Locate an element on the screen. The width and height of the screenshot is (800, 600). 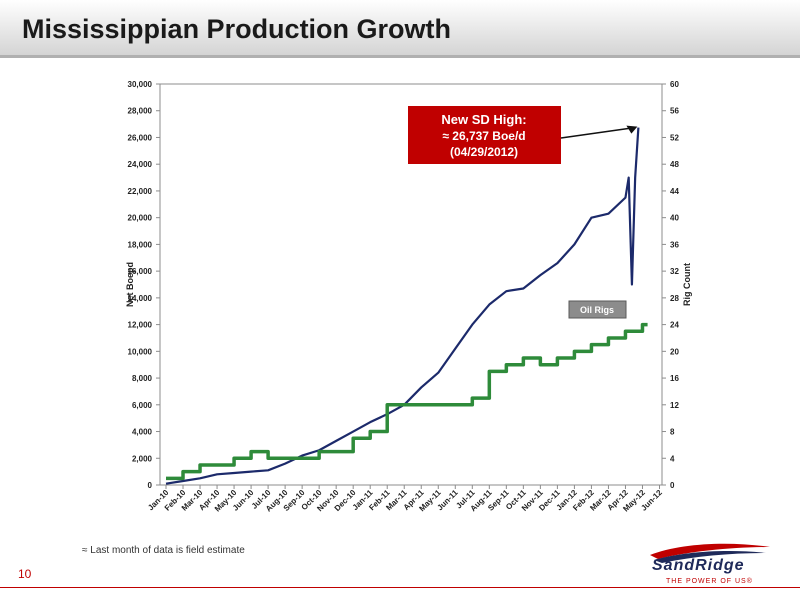
y-tick-label: 24,000 is located at coordinates (140, 164).